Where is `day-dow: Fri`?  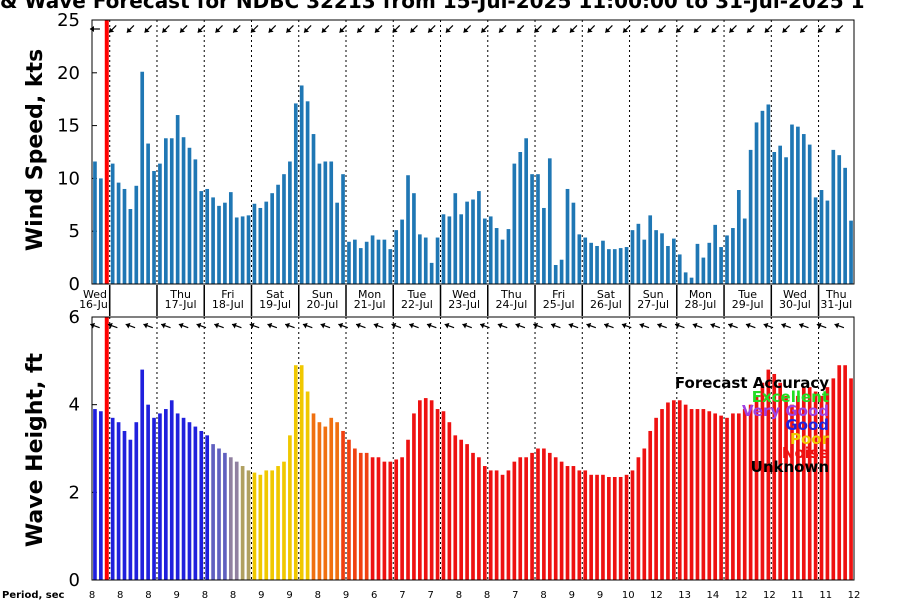 day-dow: Fri is located at coordinates (227, 294).